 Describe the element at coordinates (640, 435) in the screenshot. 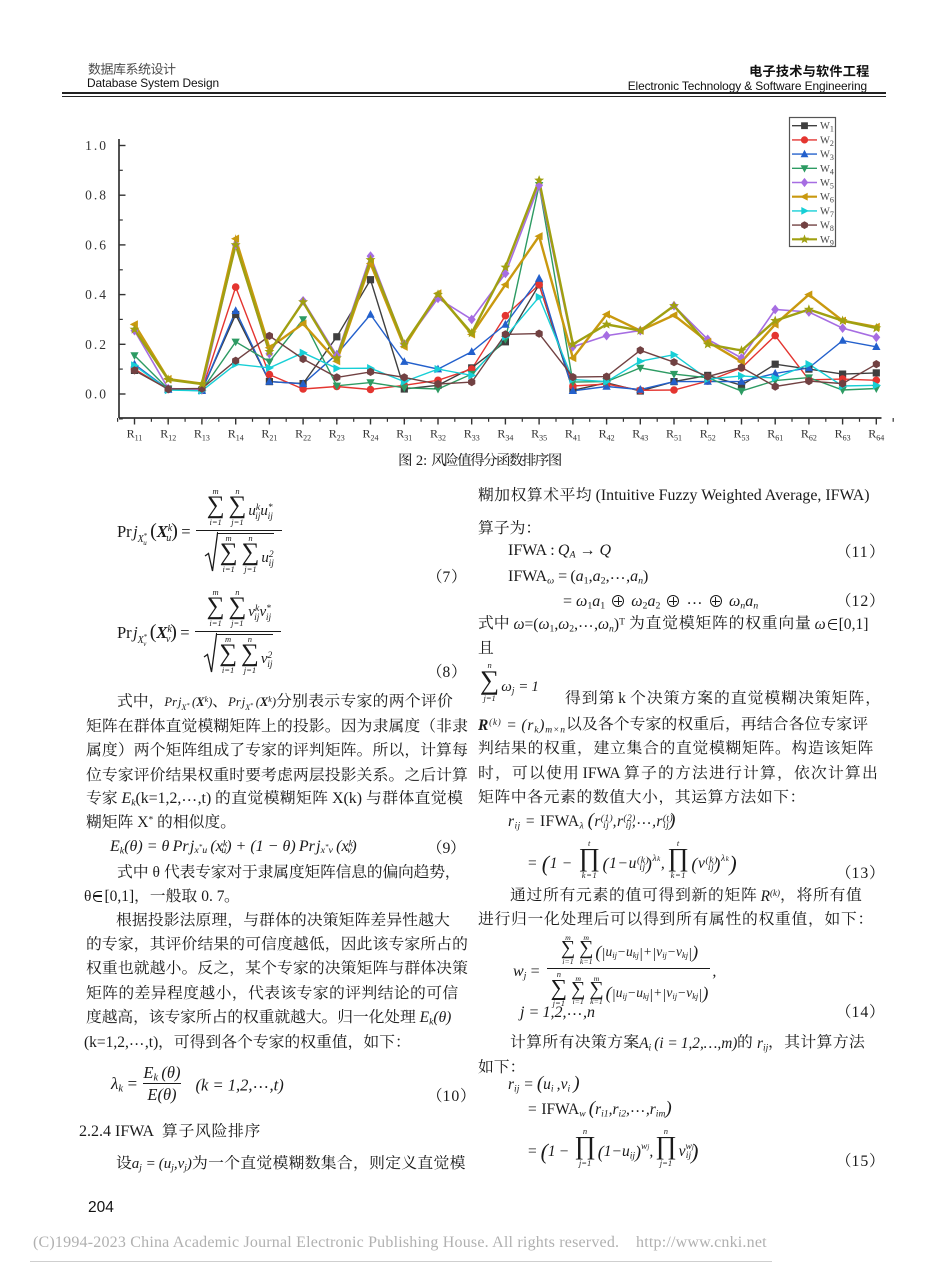

I see `svg-text: R43` at that location.